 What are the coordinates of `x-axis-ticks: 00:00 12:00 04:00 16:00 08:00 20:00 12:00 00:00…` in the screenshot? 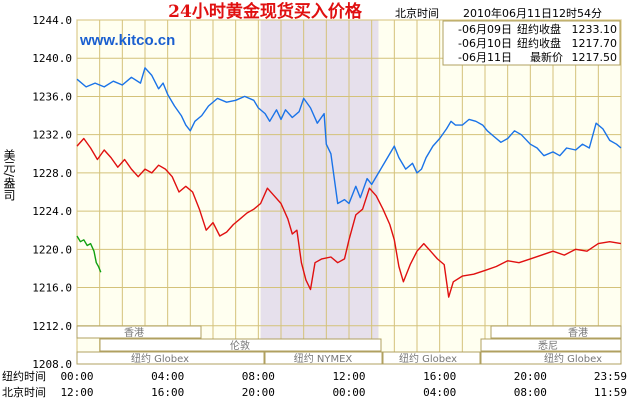 It's located at (343, 384).